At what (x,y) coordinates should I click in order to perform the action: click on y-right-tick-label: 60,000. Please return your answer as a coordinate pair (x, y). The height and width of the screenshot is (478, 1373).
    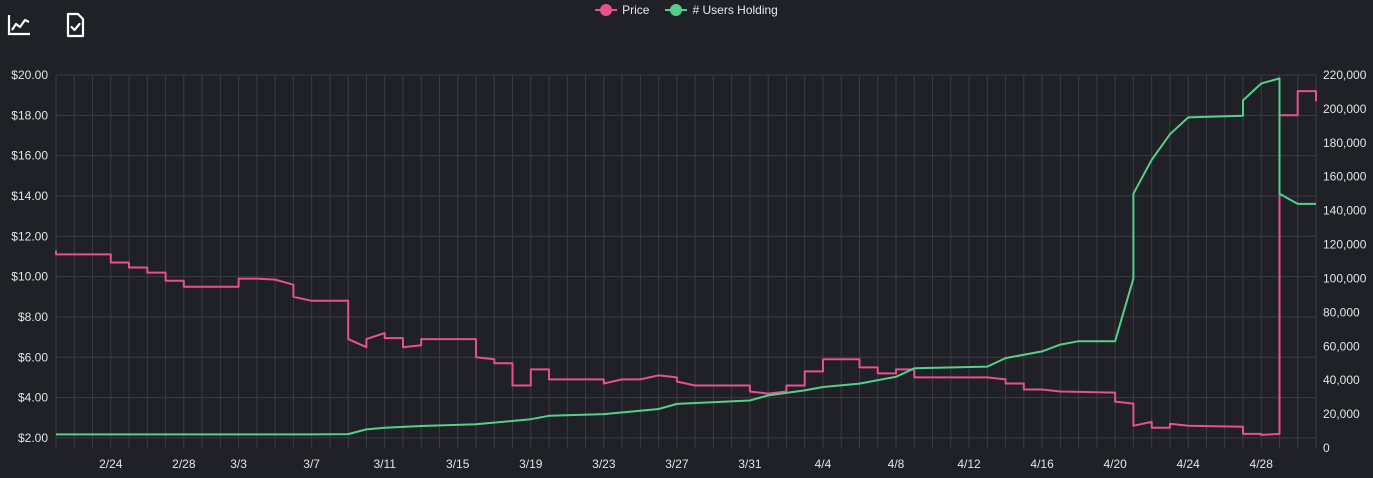
    Looking at the image, I should click on (1341, 346).